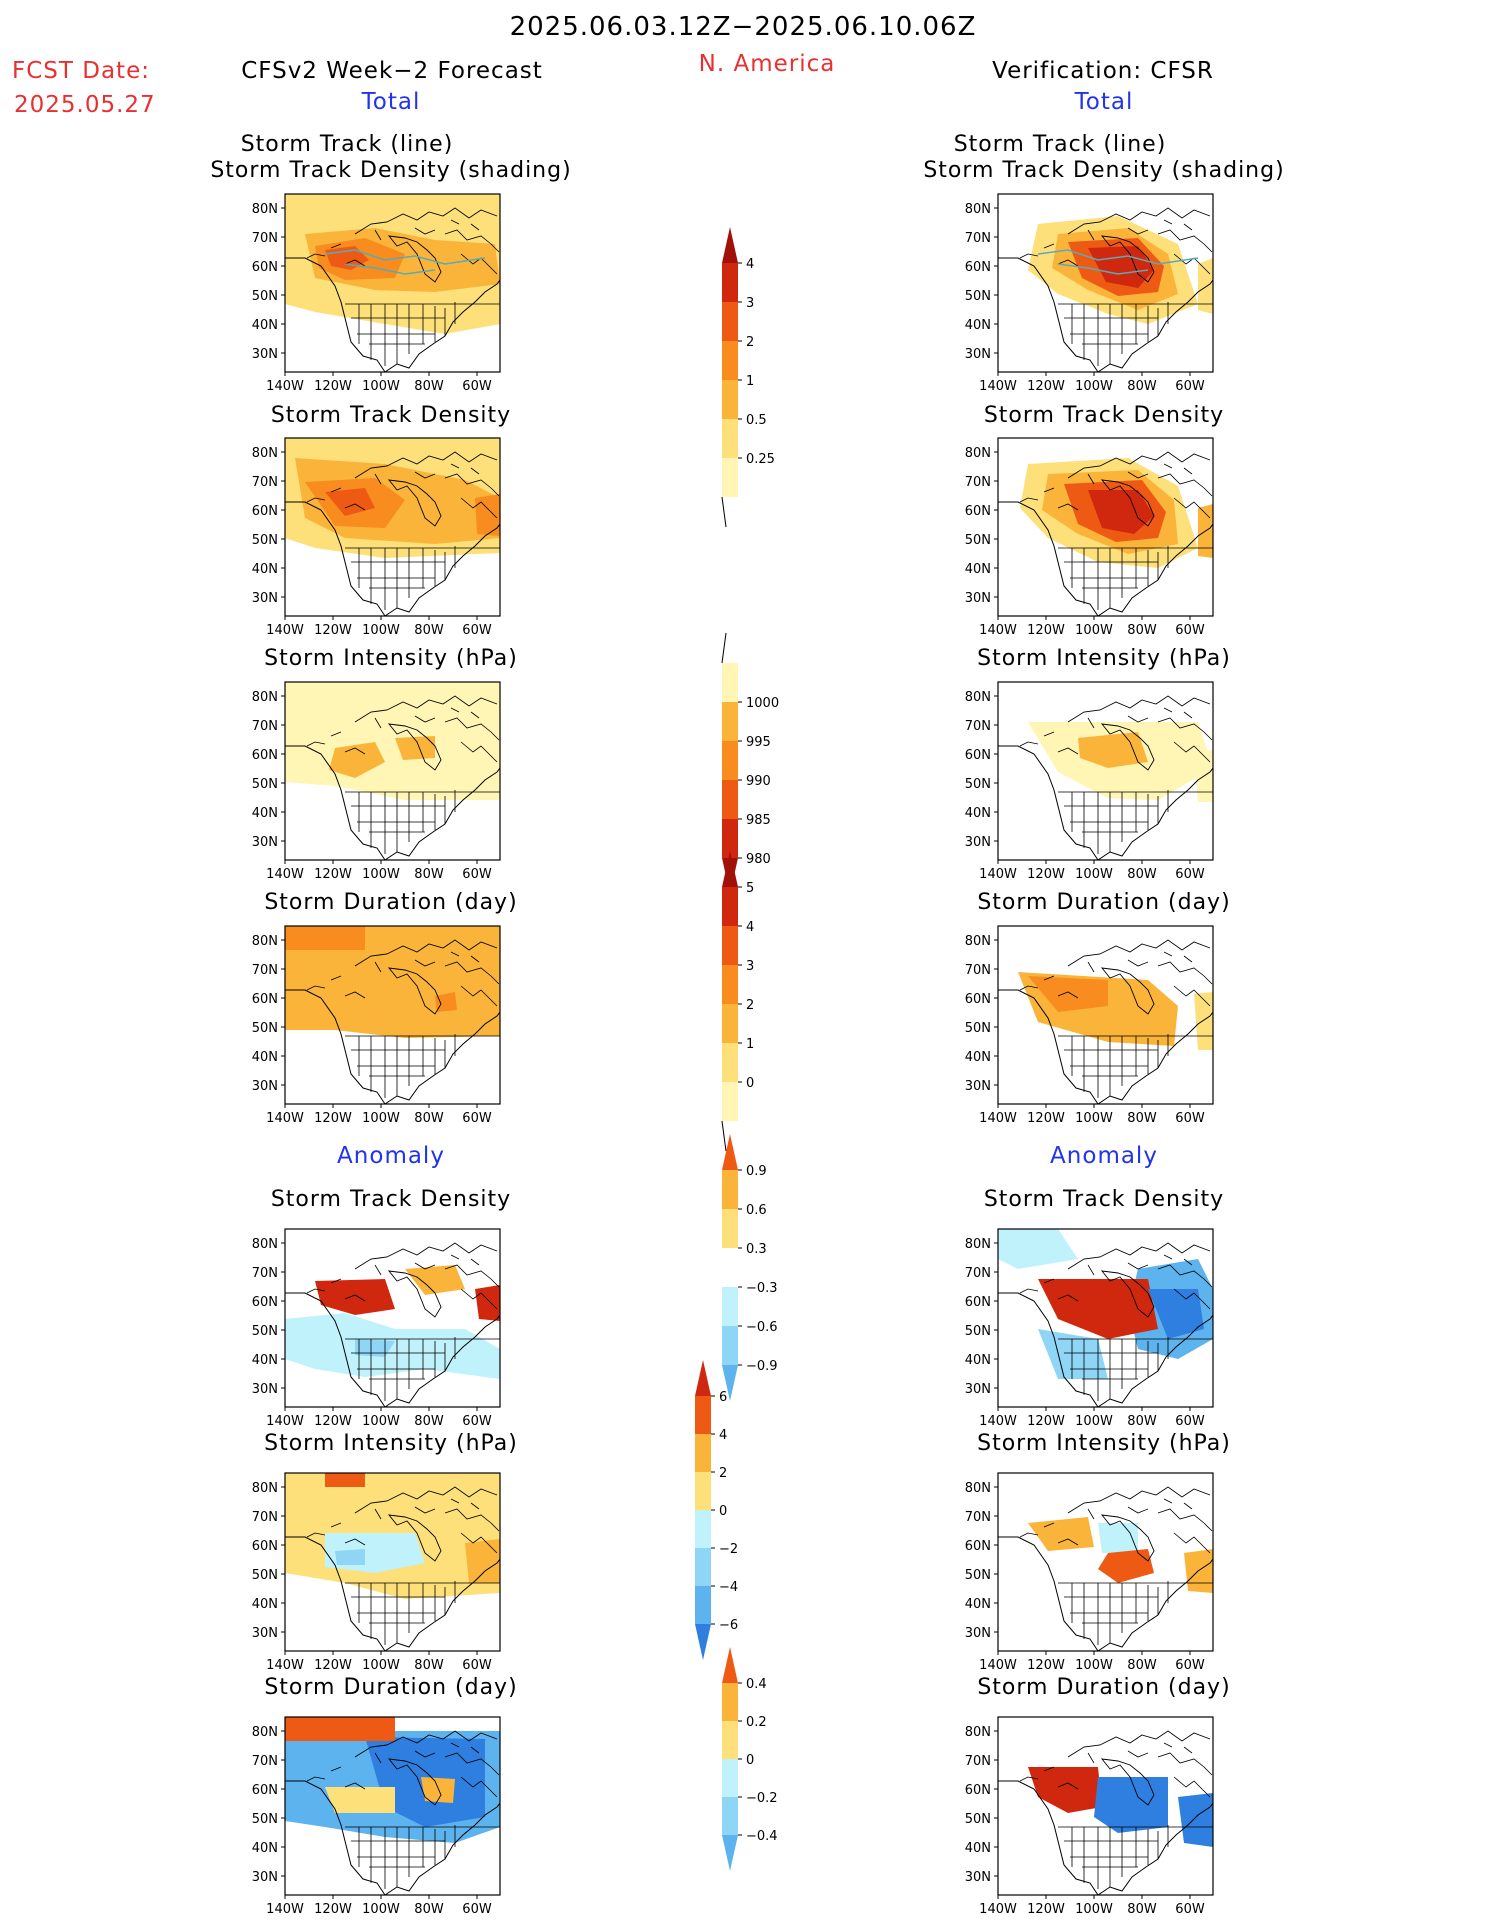 This screenshot has height=1925, width=1487. I want to click on title-duration-verif: Storm Duration (day), so click(1104, 902).